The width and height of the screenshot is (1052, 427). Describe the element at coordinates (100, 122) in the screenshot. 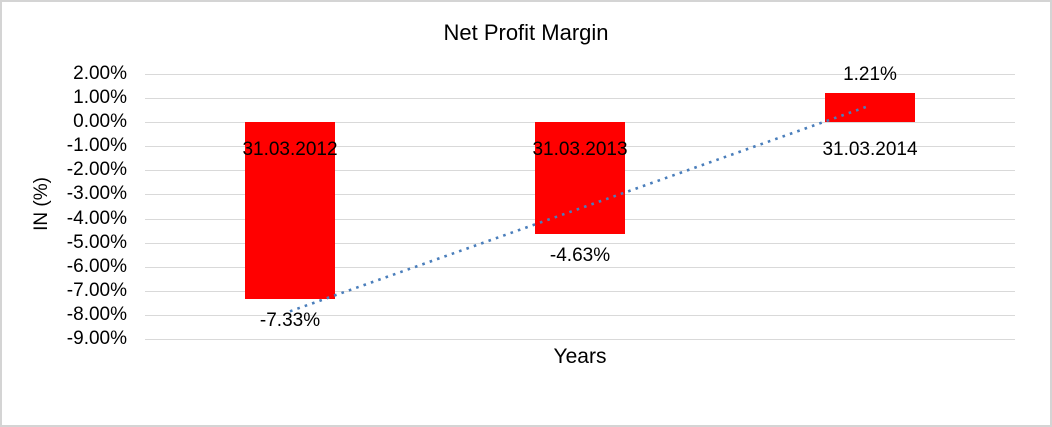

I see `y-tick-label: 0.00%` at that location.